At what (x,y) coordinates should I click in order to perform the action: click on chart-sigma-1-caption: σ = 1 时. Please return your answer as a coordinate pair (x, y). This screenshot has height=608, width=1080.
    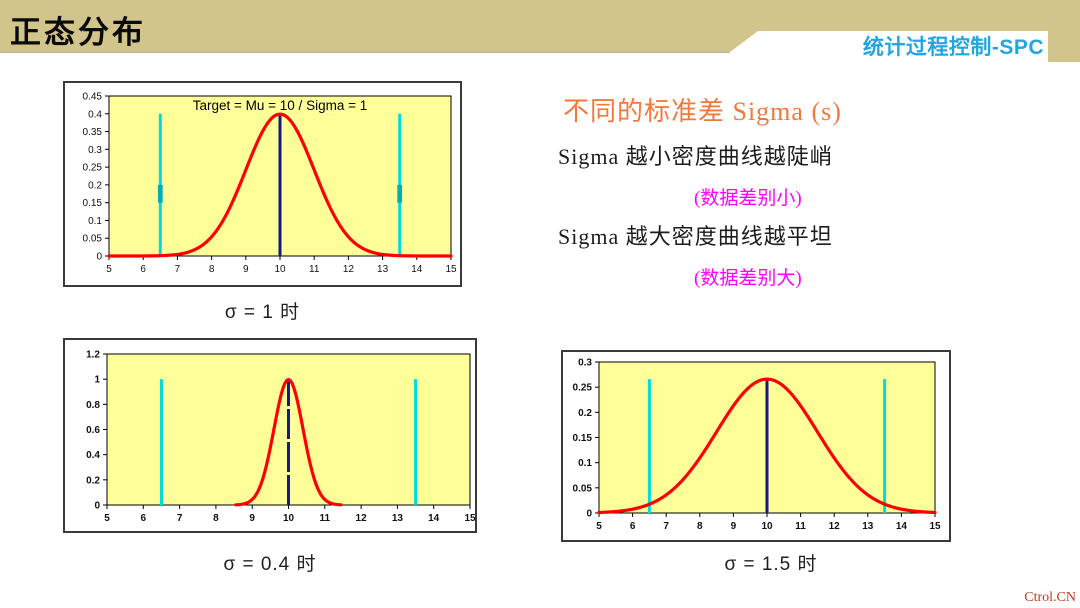
    Looking at the image, I should click on (262, 312).